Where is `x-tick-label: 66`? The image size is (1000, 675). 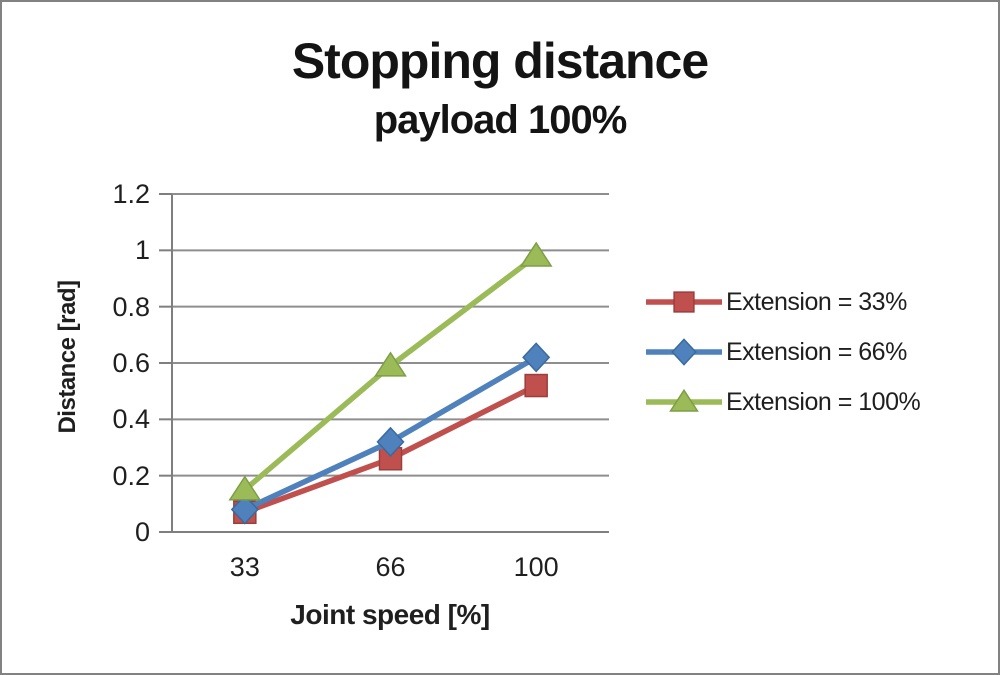
x-tick-label: 66 is located at coordinates (390, 567).